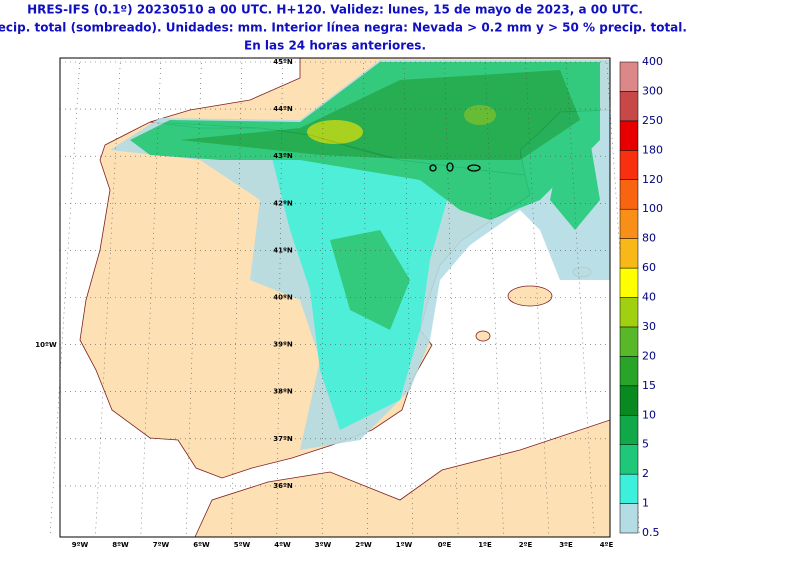 The height and width of the screenshot is (570, 800). Describe the element at coordinates (652, 149) in the screenshot. I see `colorbar-label: 180` at that location.